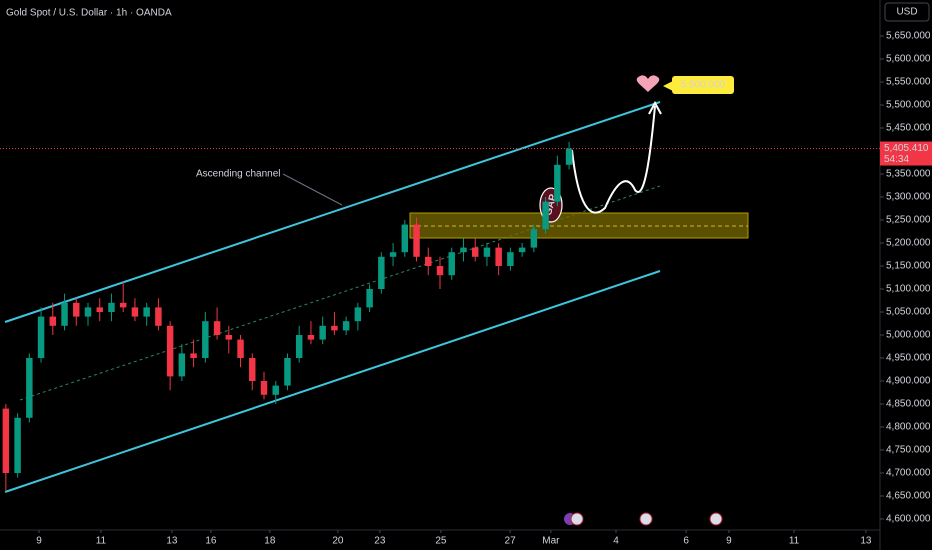 The width and height of the screenshot is (932, 550). I want to click on y-tick-label: 4,800.000, so click(908, 427).